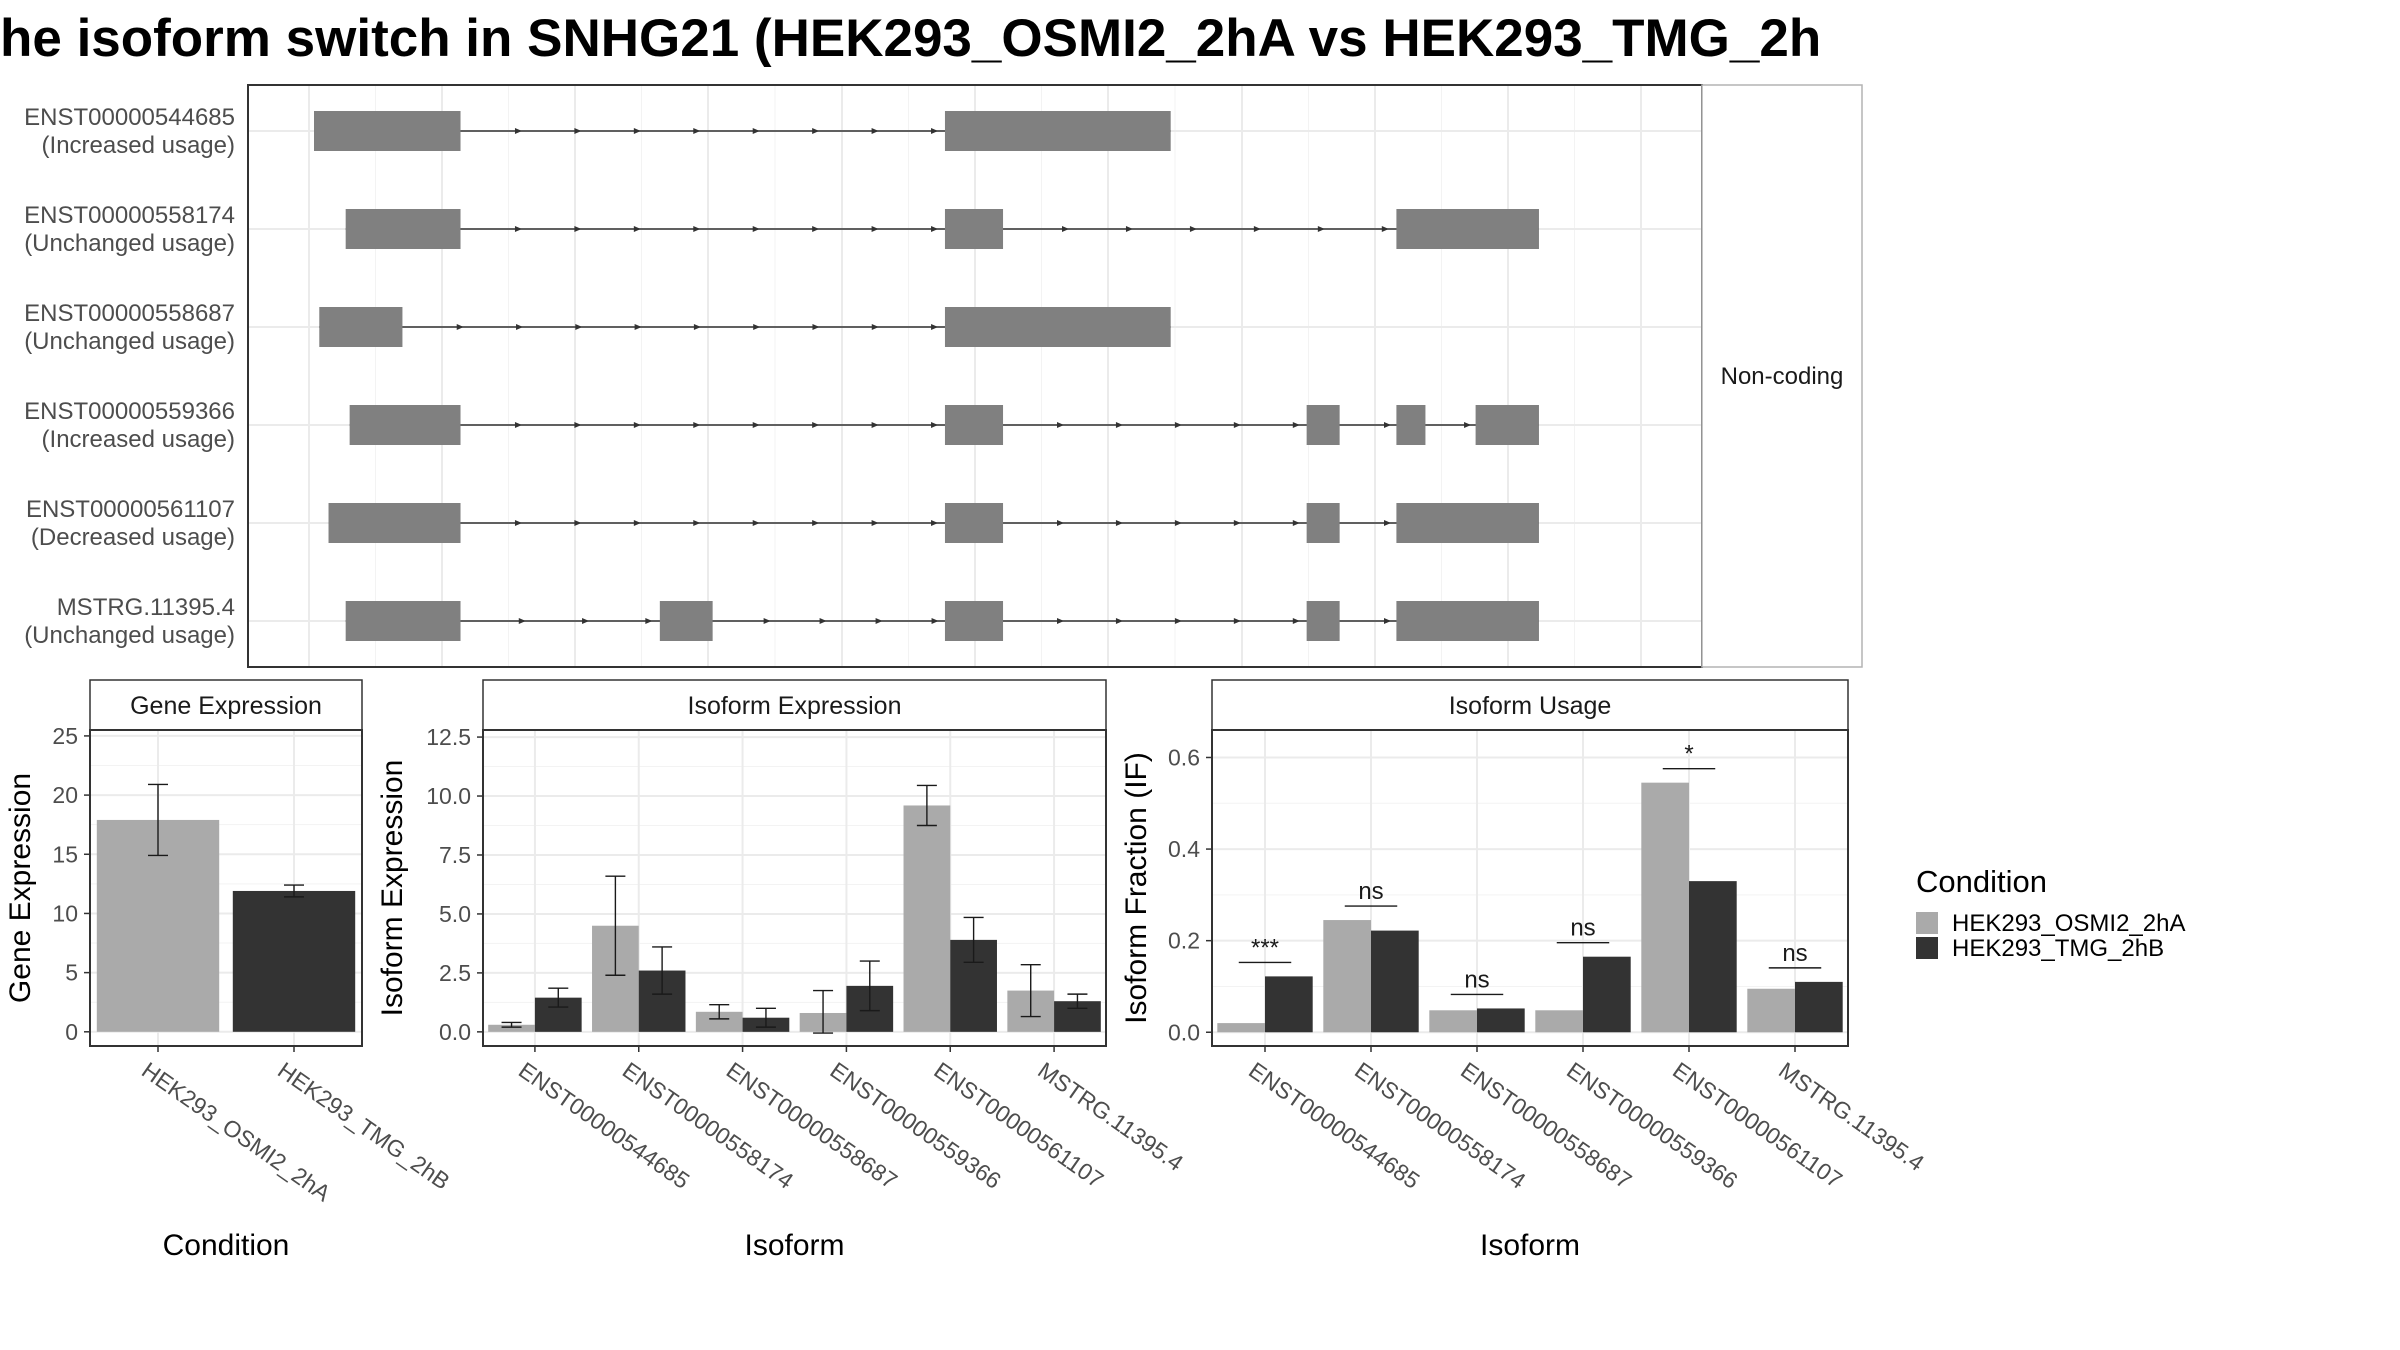  What do you see at coordinates (1981, 881) in the screenshot?
I see `legend-title: Condition` at bounding box center [1981, 881].